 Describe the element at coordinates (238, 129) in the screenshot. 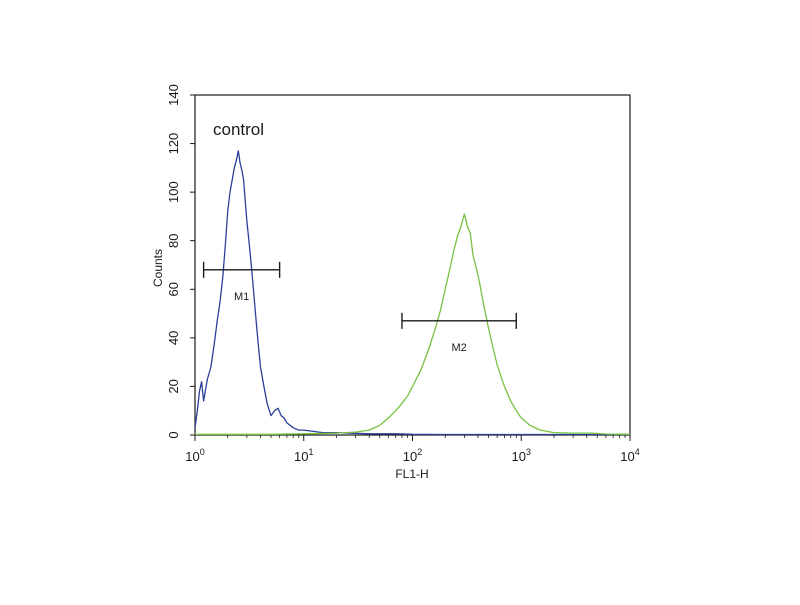

I see `control-annotation: control` at that location.